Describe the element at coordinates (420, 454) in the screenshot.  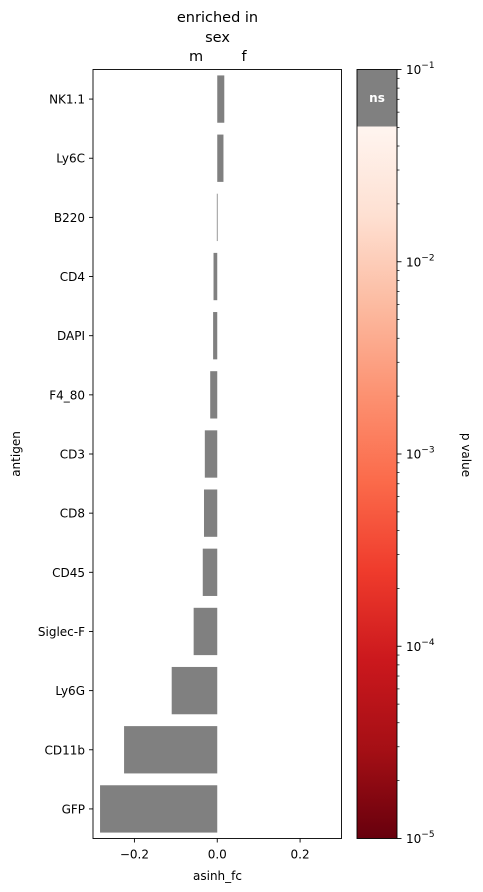
I see `colorbar-tick-label: 10⁻³` at that location.